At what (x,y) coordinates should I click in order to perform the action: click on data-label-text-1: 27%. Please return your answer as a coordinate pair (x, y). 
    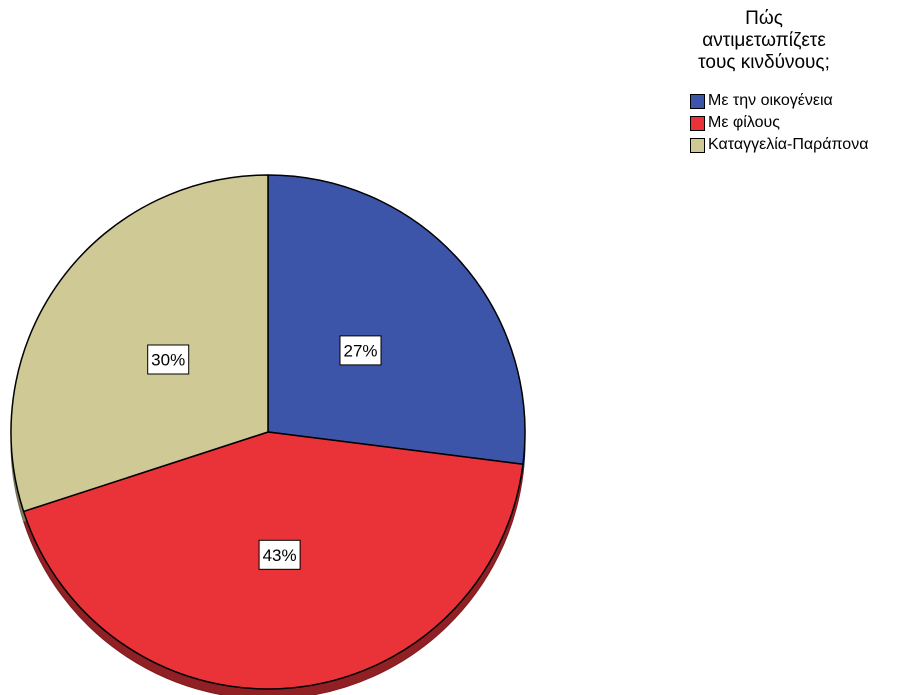
    Looking at the image, I should click on (360, 350).